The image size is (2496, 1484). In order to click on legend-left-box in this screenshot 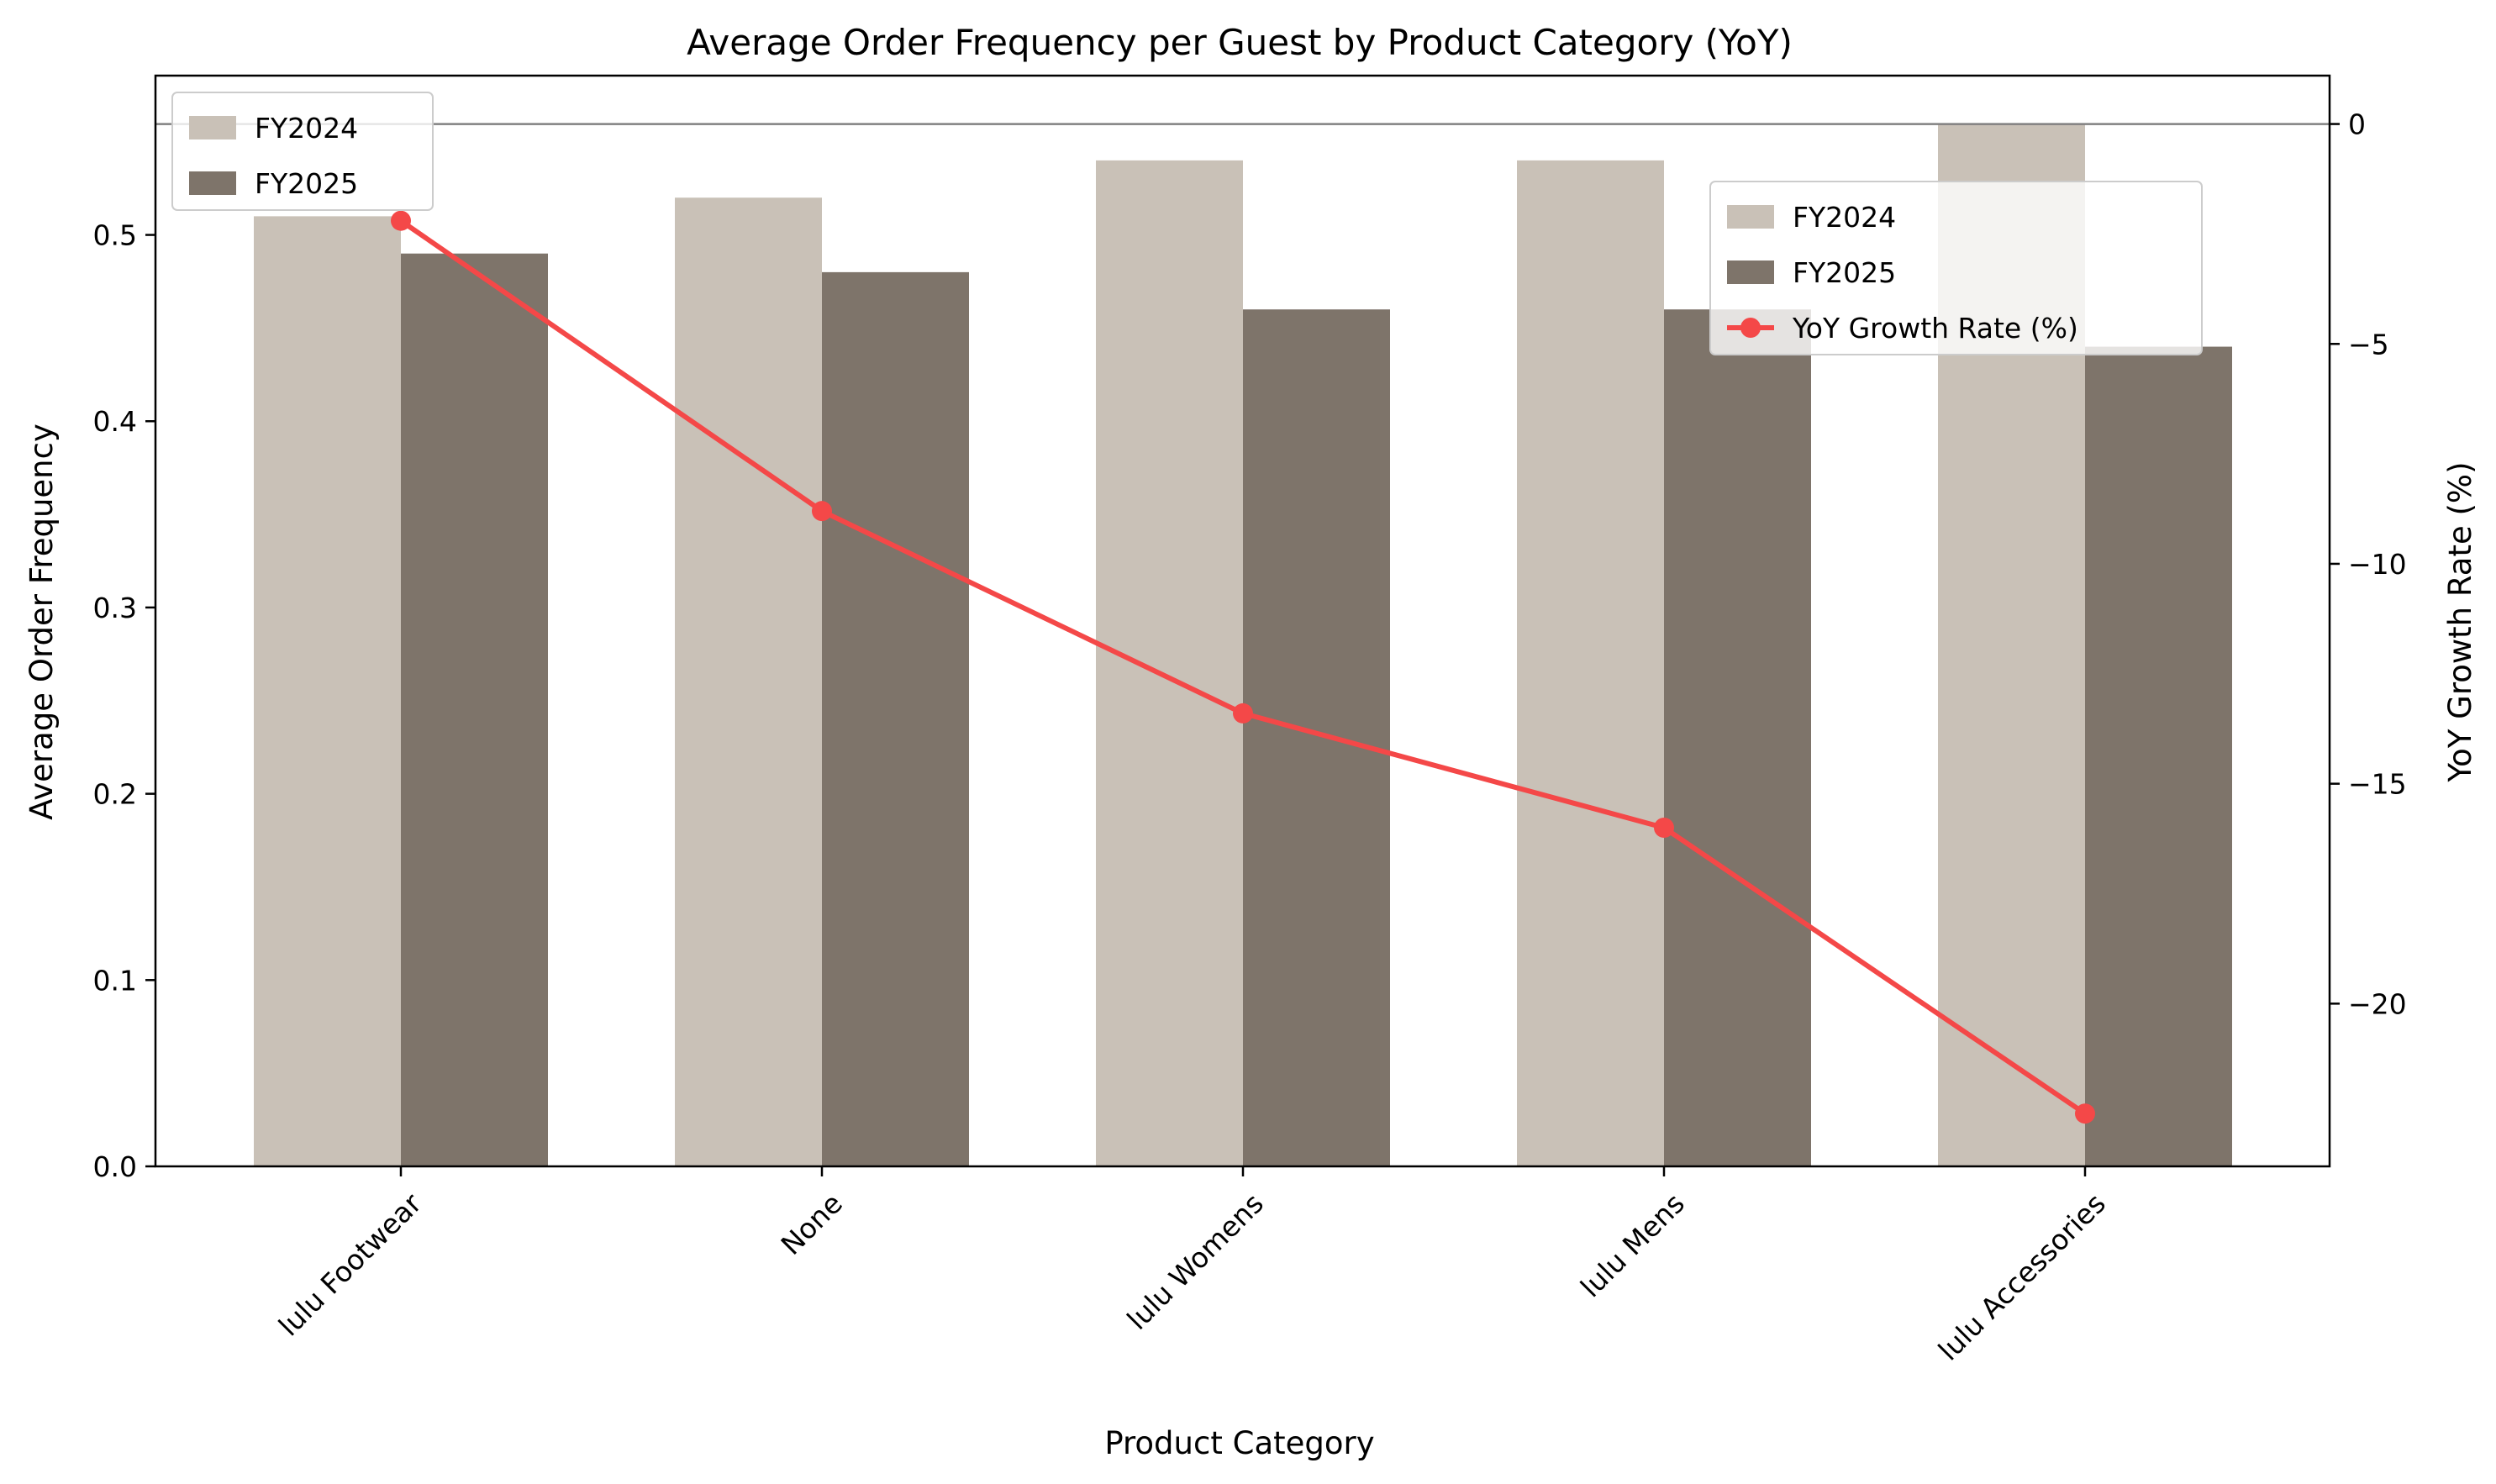, I will do `click(303, 152)`.